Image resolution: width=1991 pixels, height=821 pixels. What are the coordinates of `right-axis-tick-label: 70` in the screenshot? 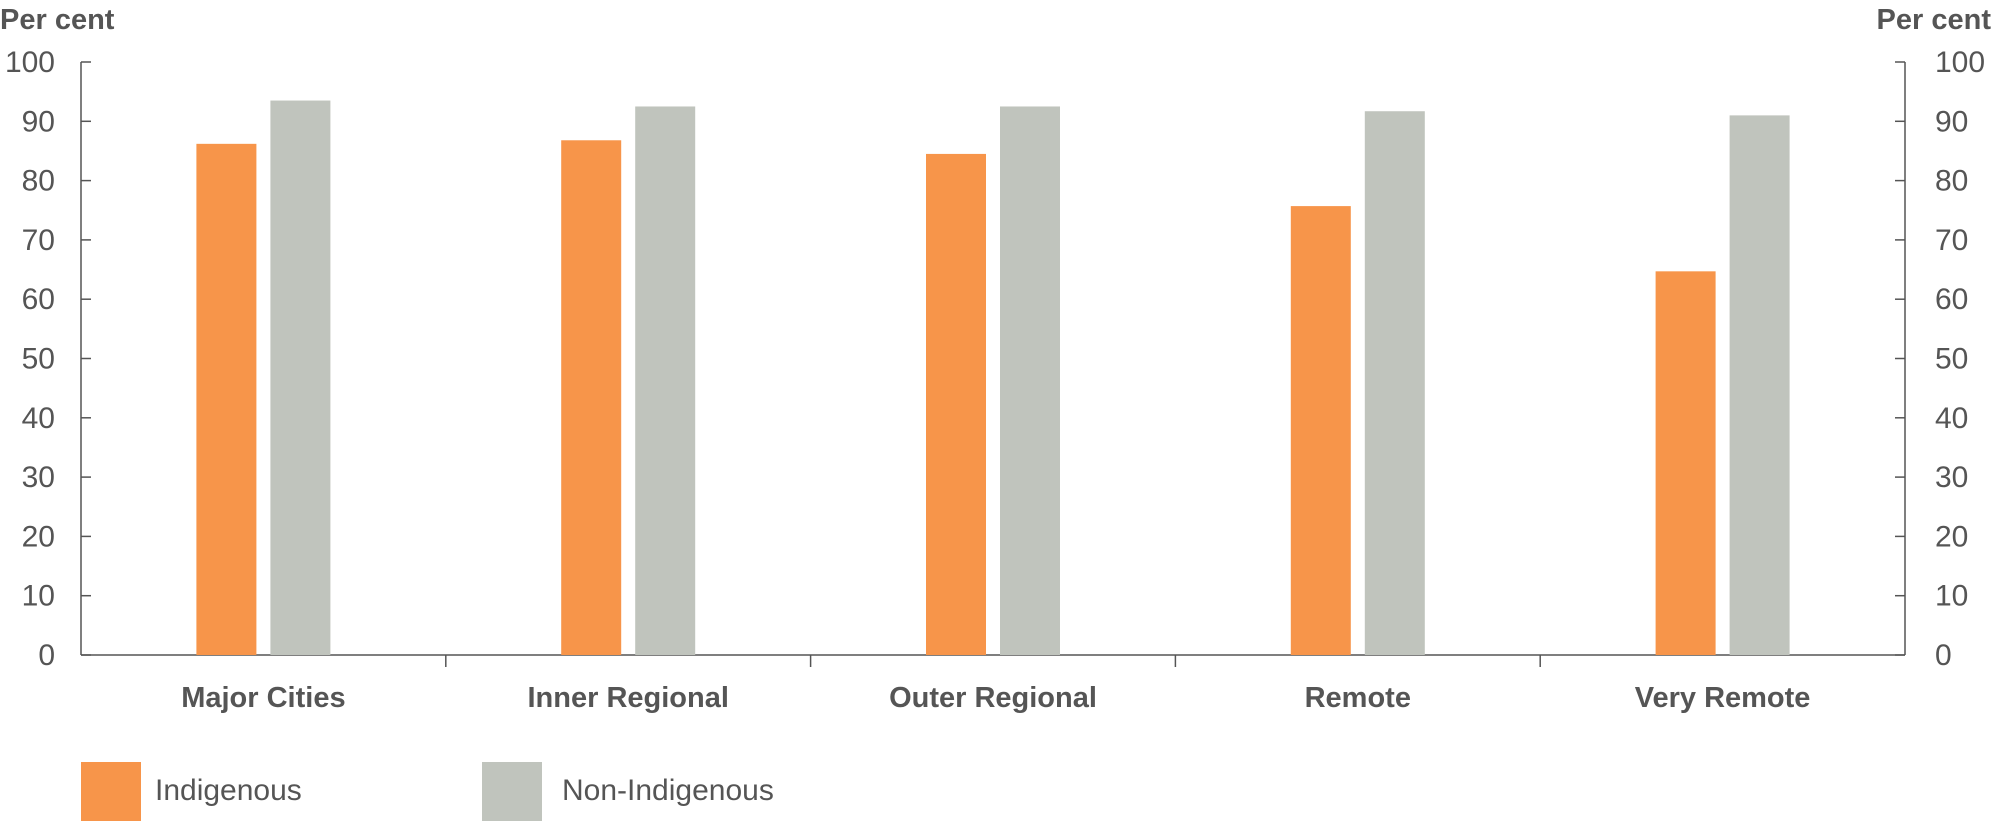 It's located at (1951, 240).